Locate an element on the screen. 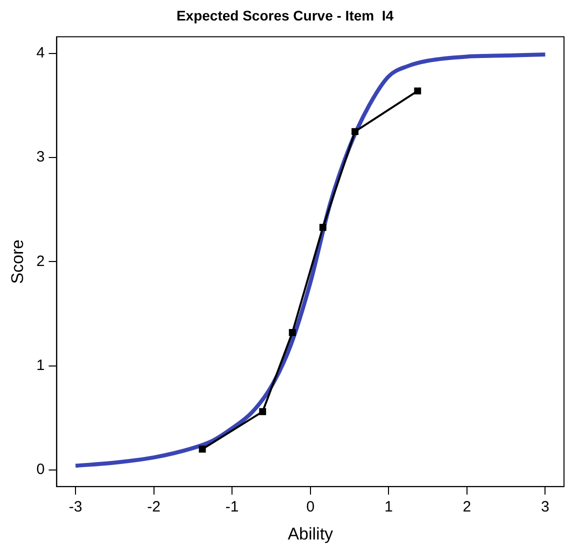 The image size is (570, 553). x-tick-label: -3 is located at coordinates (75, 507).